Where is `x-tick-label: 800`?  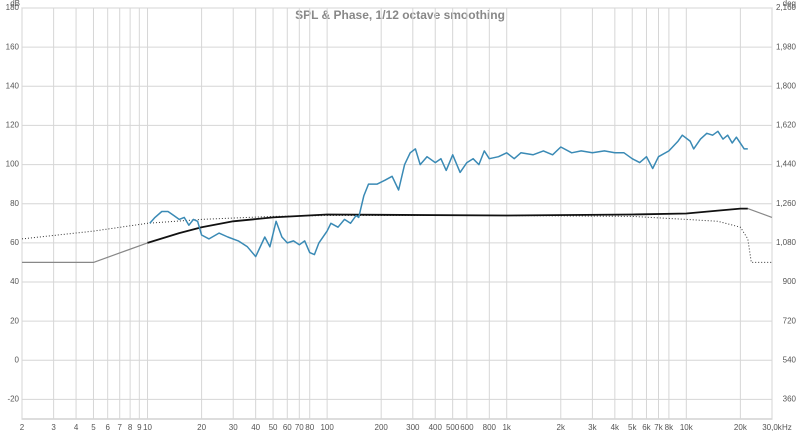
x-tick-label: 800 is located at coordinates (490, 427).